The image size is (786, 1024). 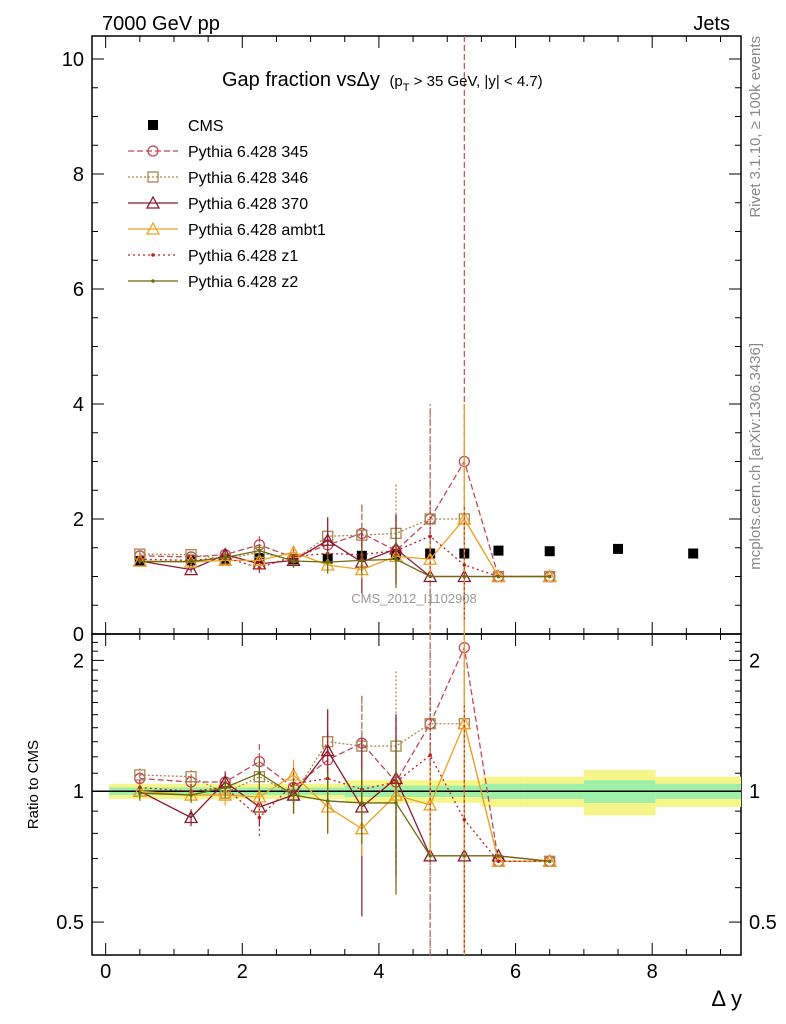 What do you see at coordinates (414, 598) in the screenshot?
I see `analysis-watermark: CMS_2012_I1102908` at bounding box center [414, 598].